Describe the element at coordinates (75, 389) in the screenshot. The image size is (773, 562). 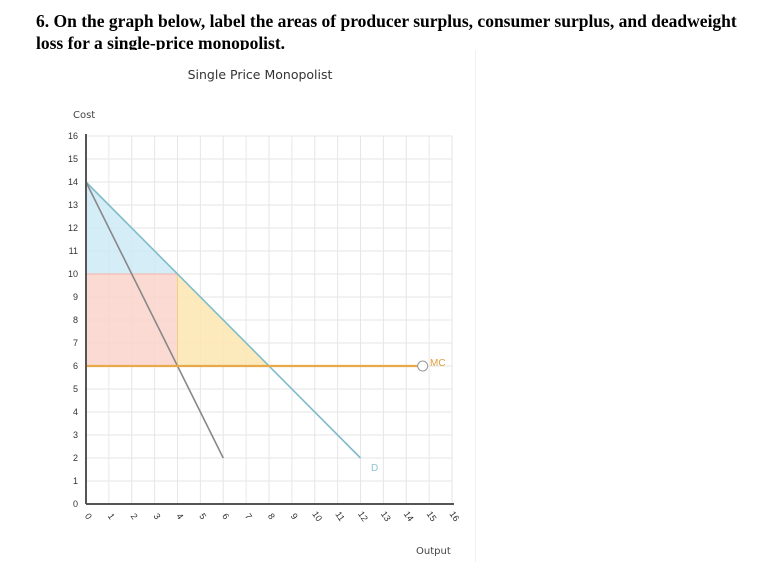
I see `y-tick-label: 5` at that location.